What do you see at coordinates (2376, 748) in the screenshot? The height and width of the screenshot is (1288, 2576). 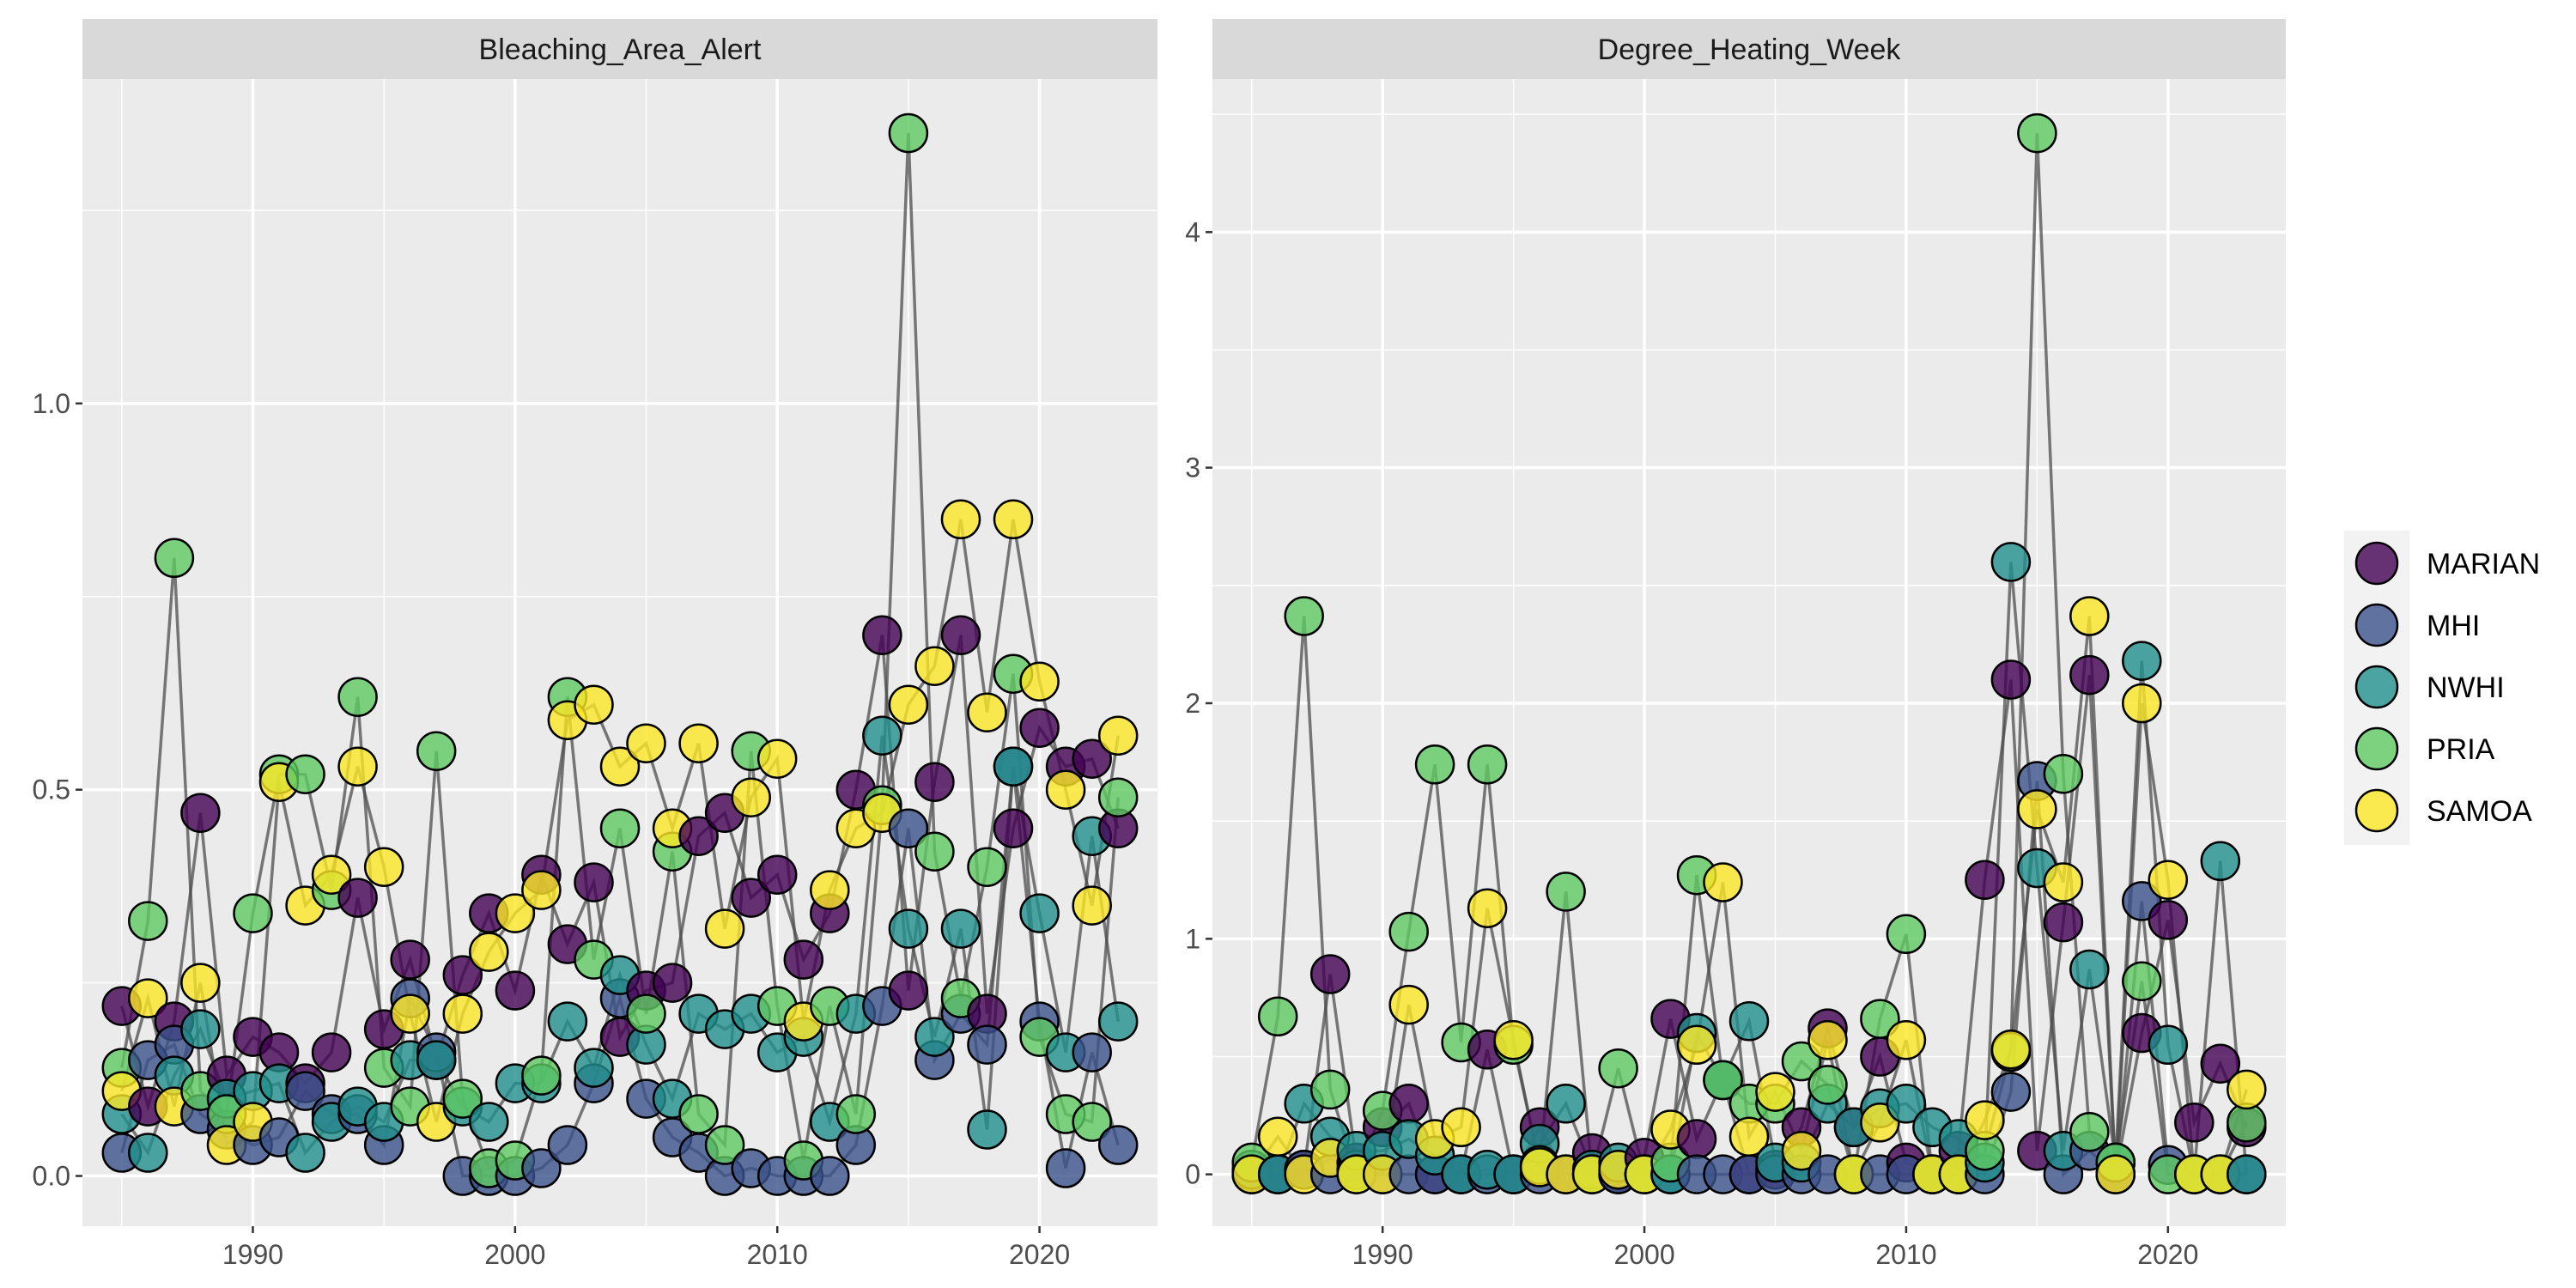 I see `legend-key-pria` at bounding box center [2376, 748].